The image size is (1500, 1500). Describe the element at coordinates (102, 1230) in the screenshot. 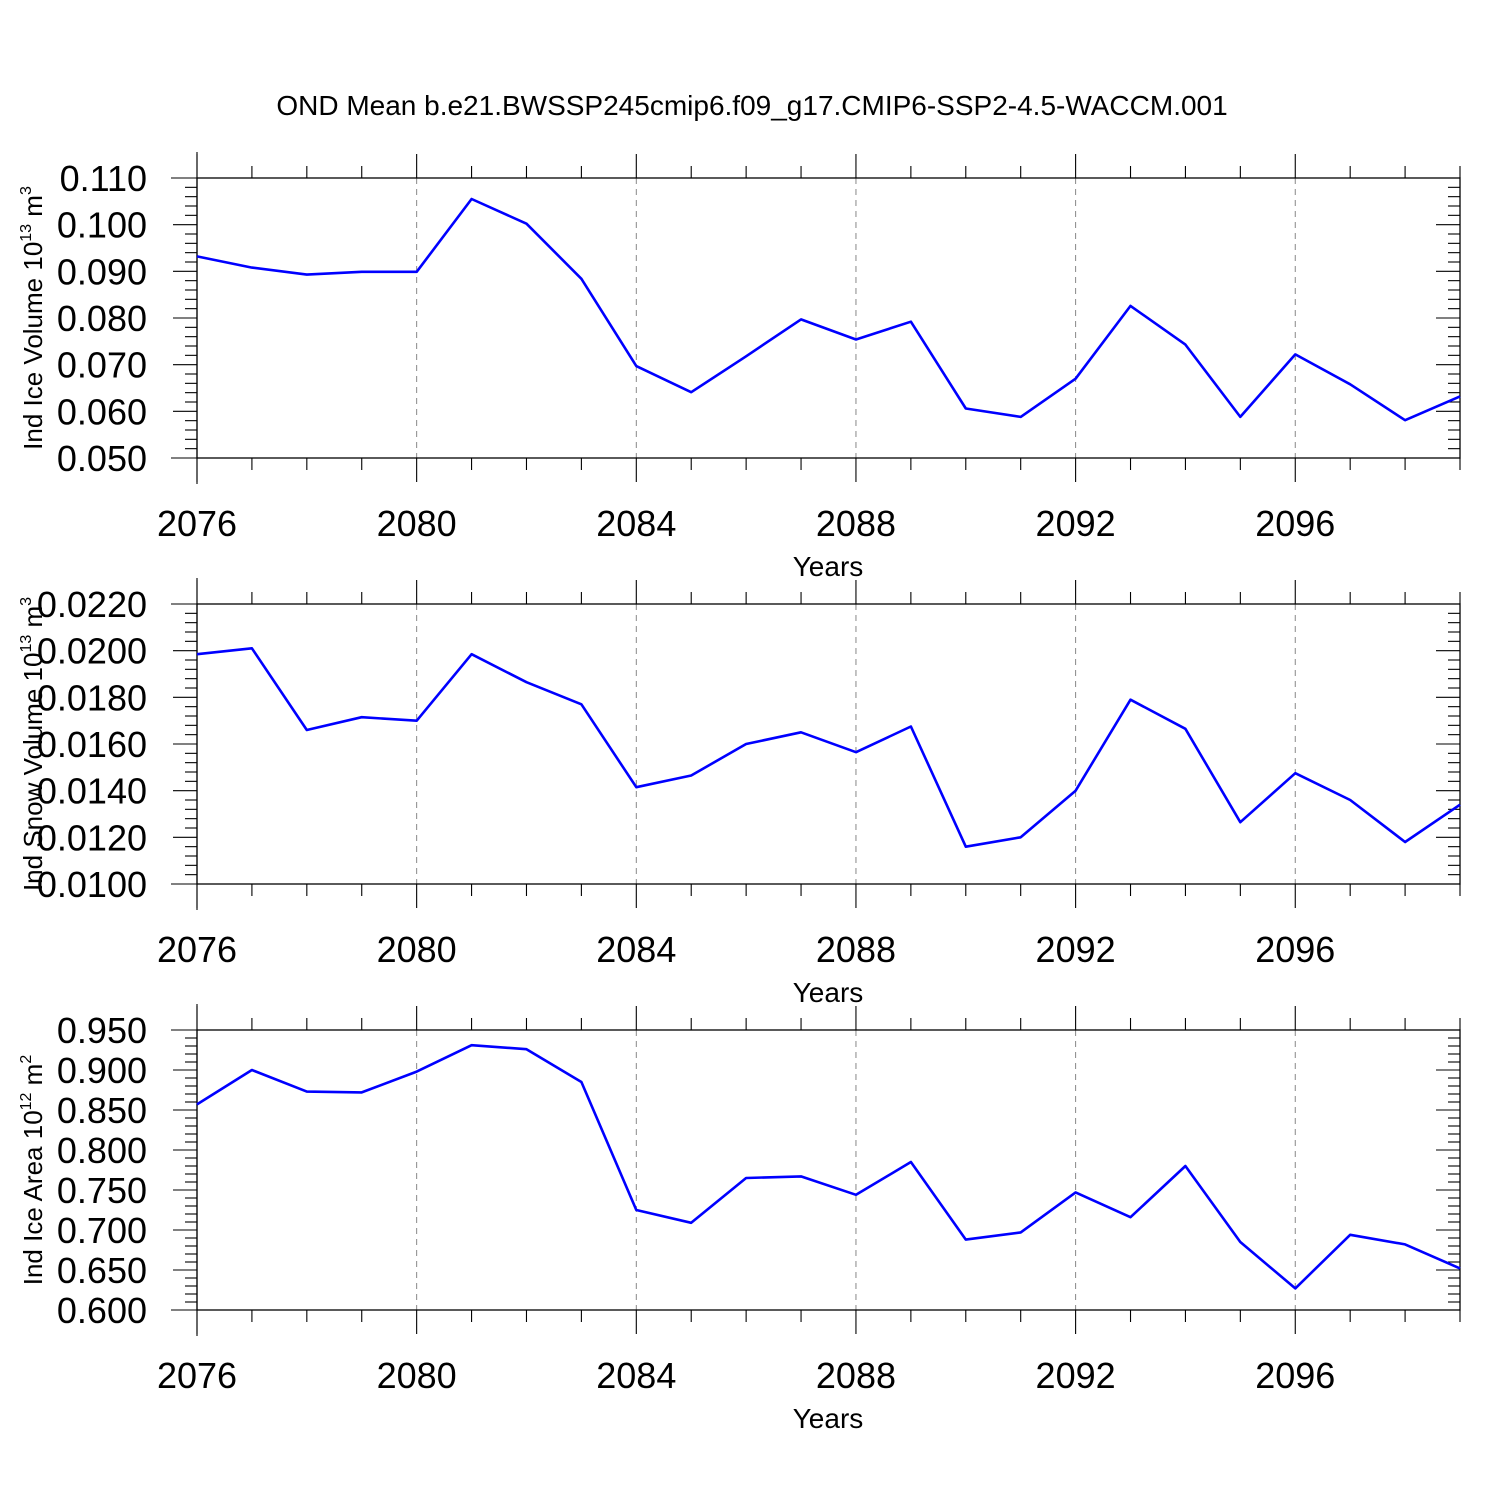

I see `y-tick-label: 0.700` at that location.